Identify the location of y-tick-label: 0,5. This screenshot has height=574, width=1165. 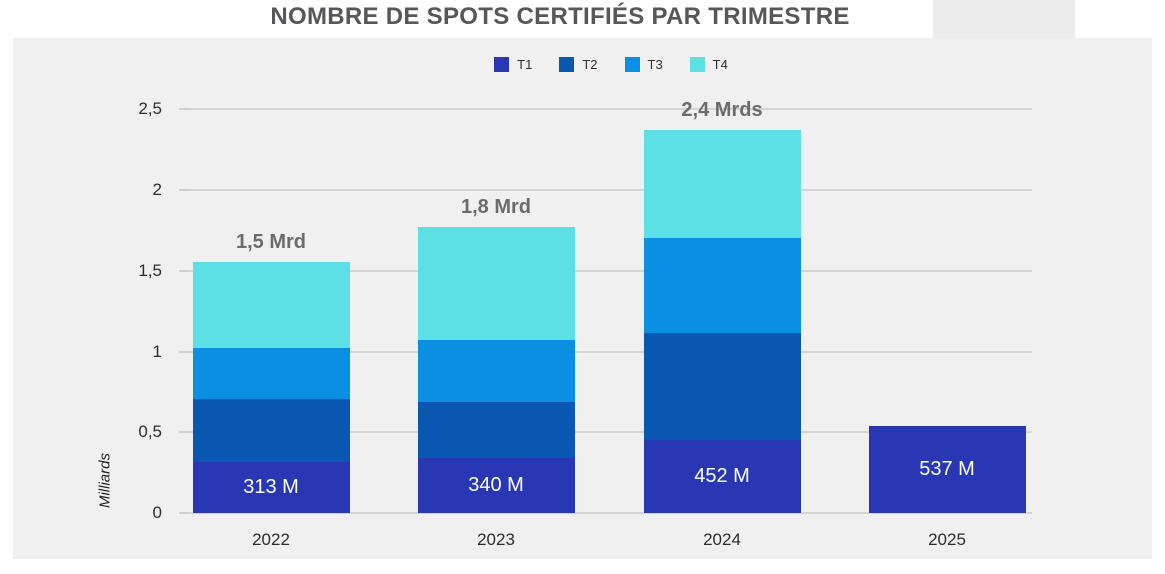
(150, 432).